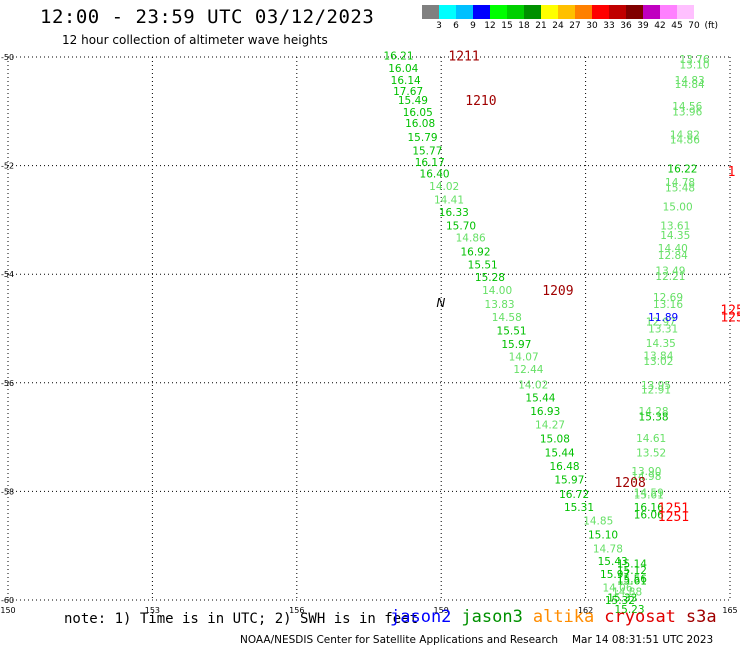 This screenshot has width=740, height=650. What do you see at coordinates (463, 56) in the screenshot?
I see `pass-number-label: 1211` at bounding box center [463, 56].